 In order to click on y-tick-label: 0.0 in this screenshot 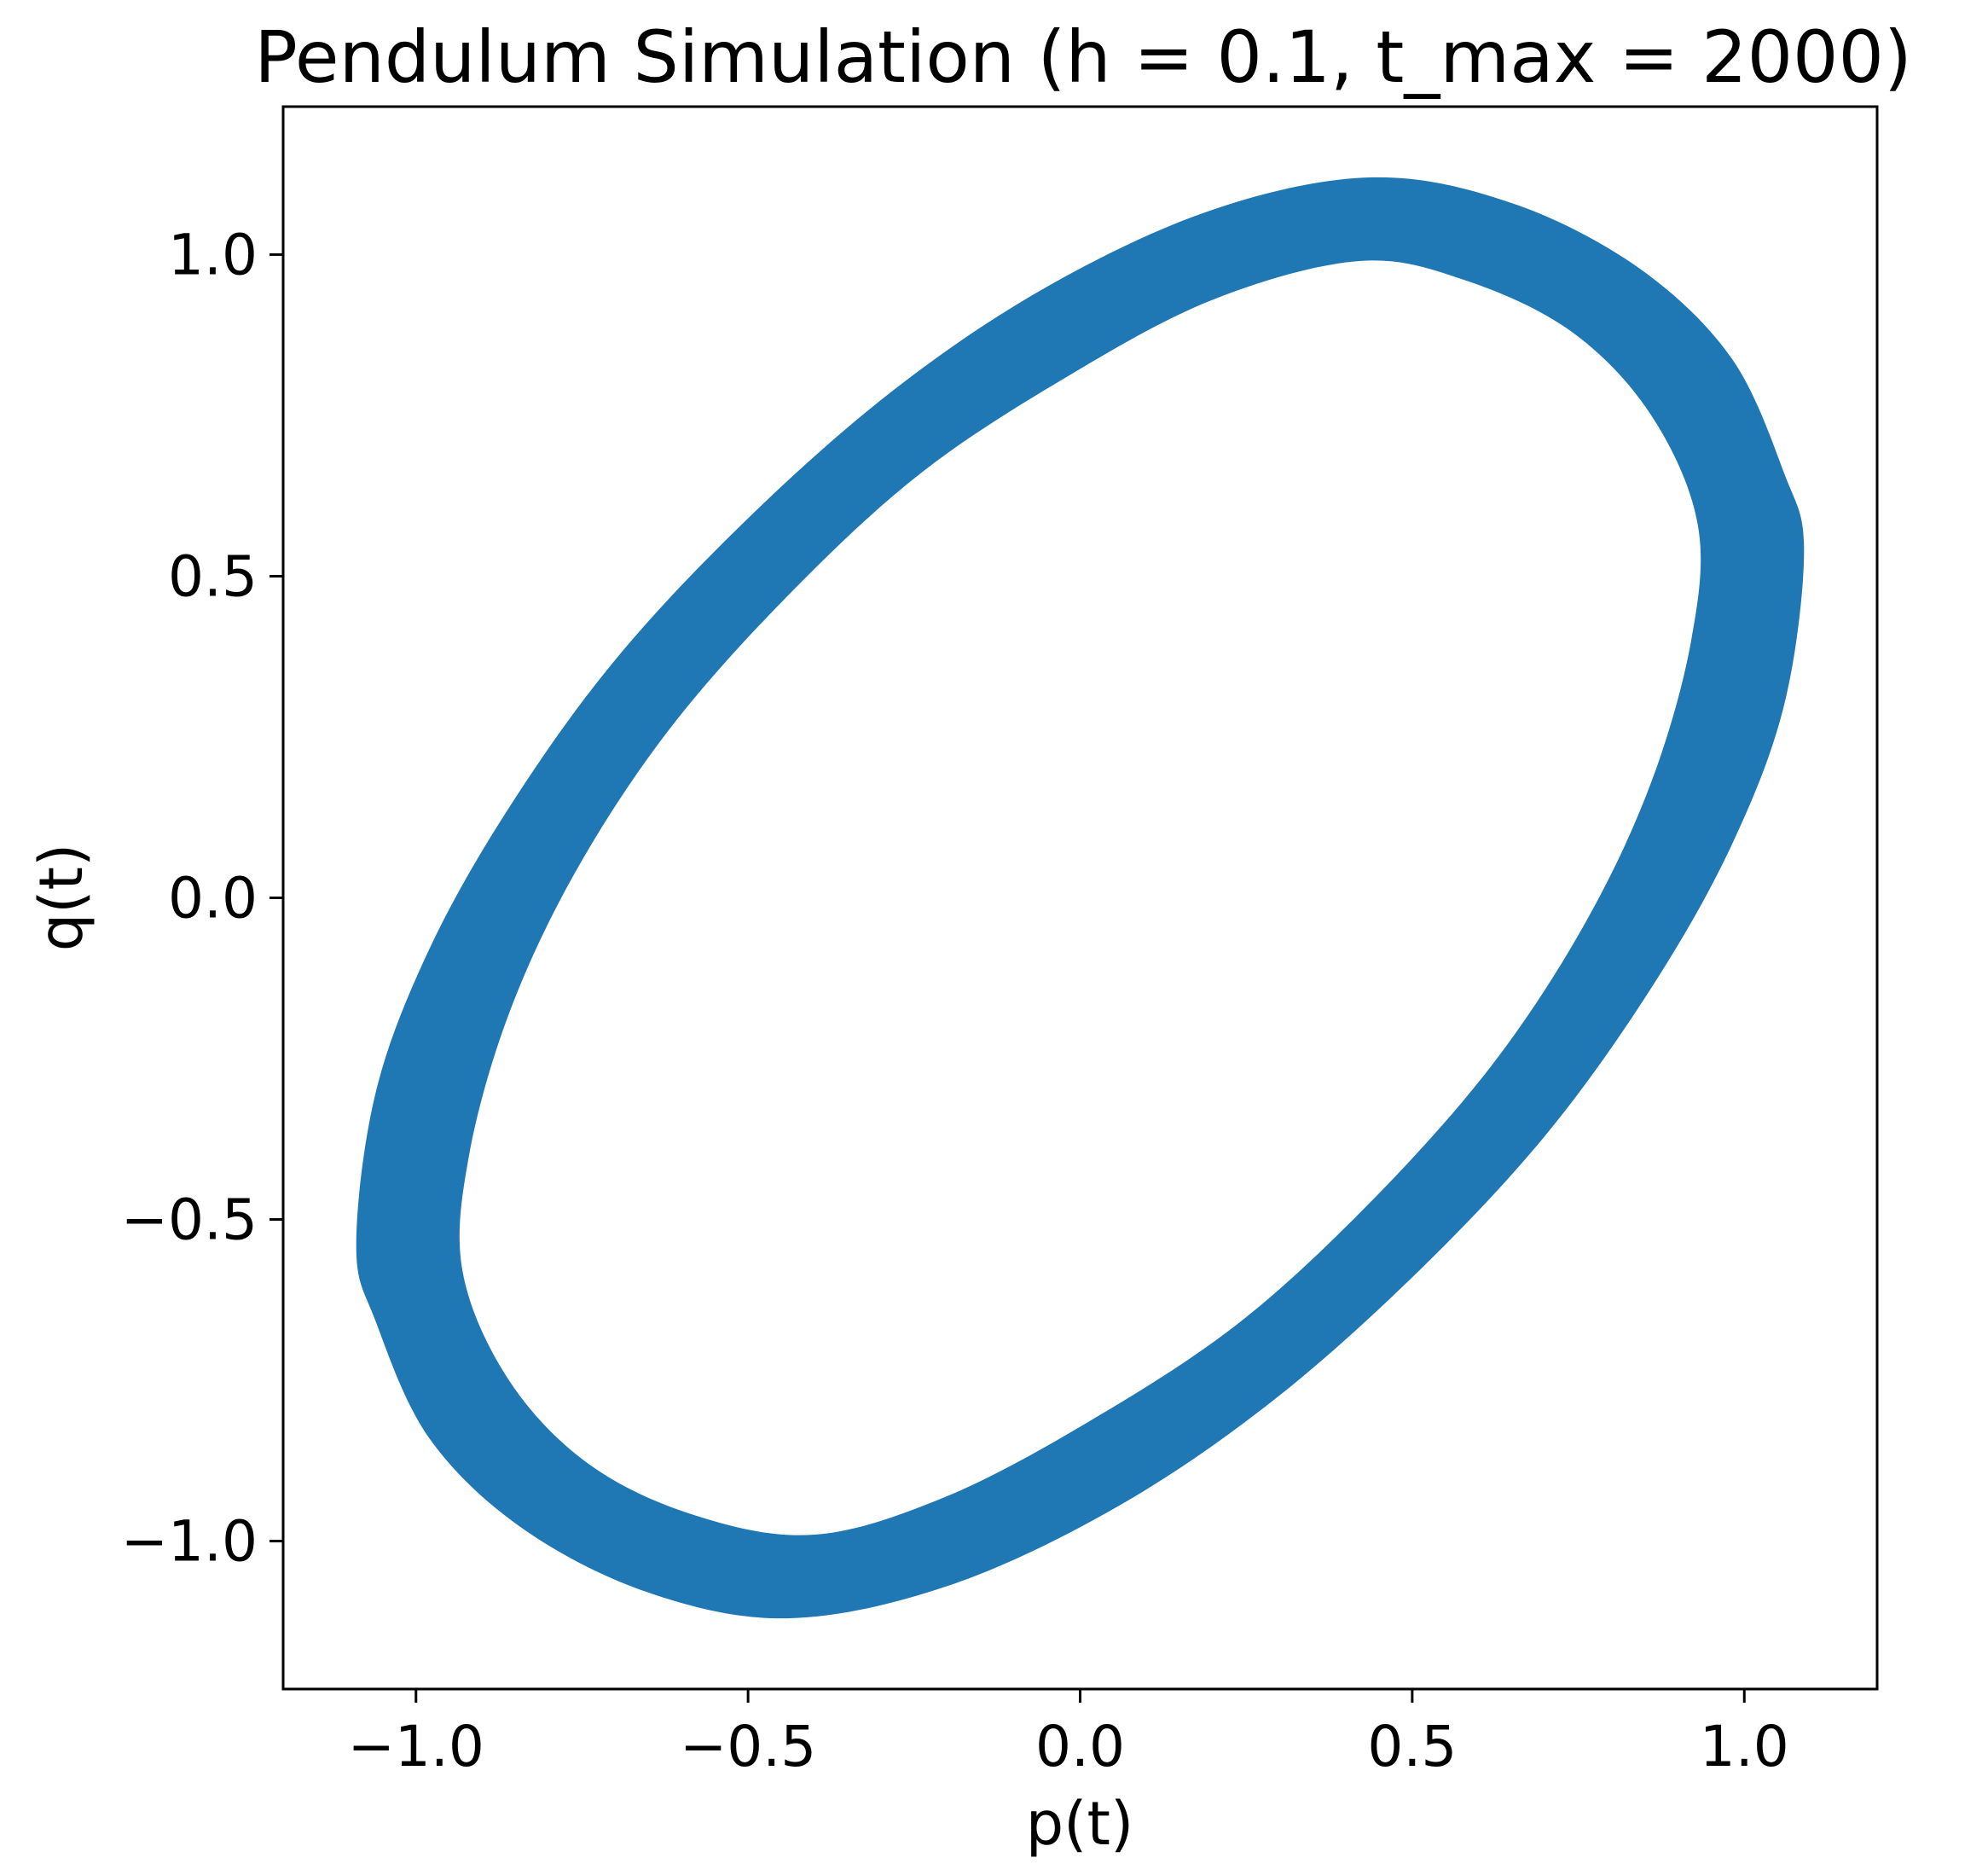, I will do `click(213, 899)`.